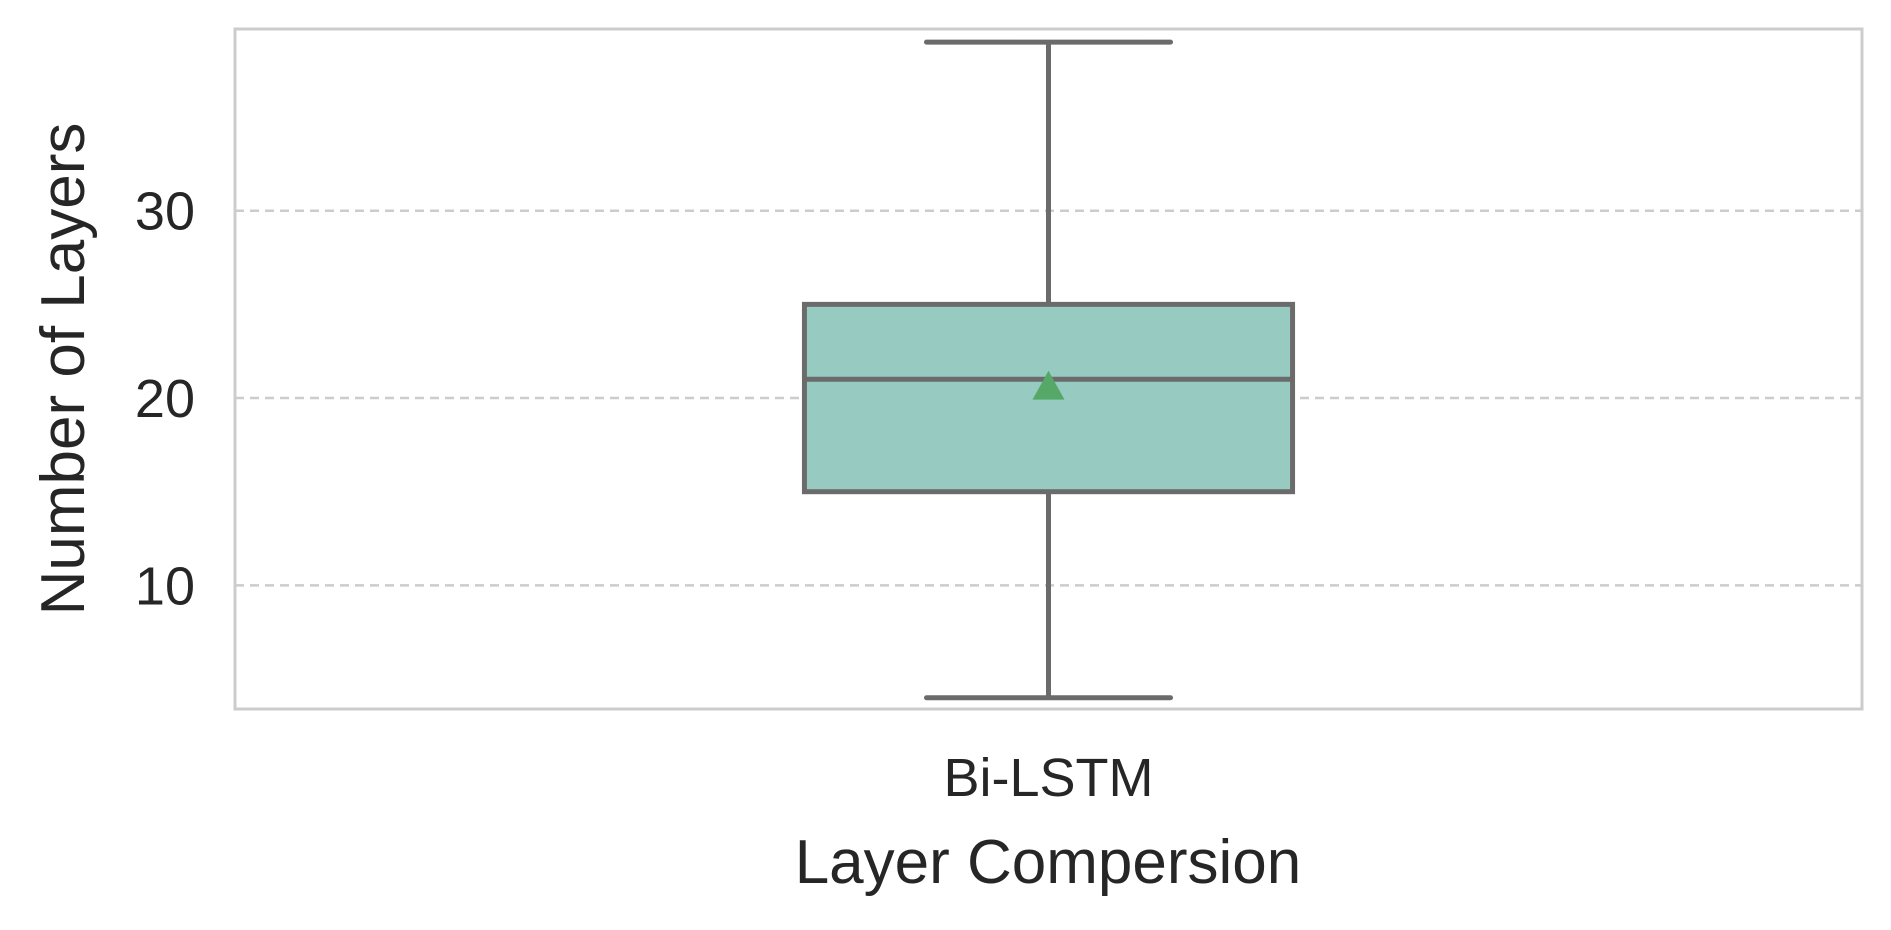  Describe the element at coordinates (165, 212) in the screenshot. I see `y-tick-label: 30` at that location.